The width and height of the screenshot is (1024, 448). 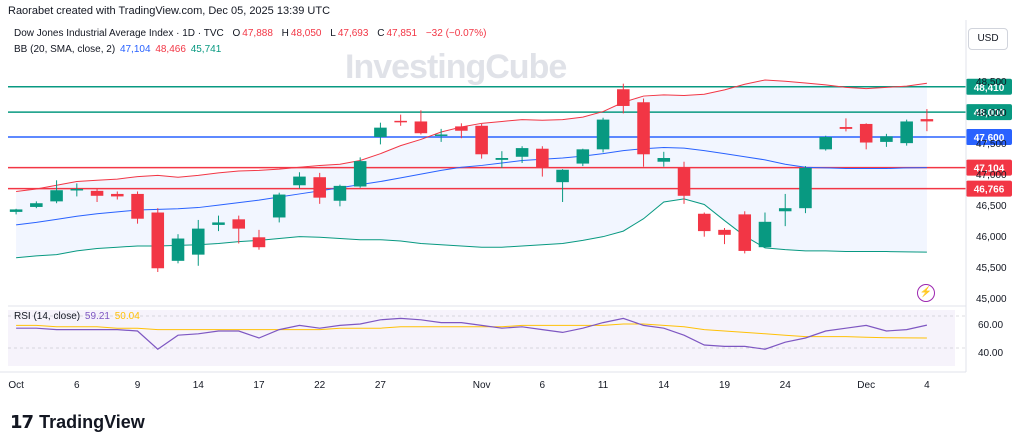 What do you see at coordinates (991, 268) in the screenshot?
I see `price-tick: 45,500` at bounding box center [991, 268].